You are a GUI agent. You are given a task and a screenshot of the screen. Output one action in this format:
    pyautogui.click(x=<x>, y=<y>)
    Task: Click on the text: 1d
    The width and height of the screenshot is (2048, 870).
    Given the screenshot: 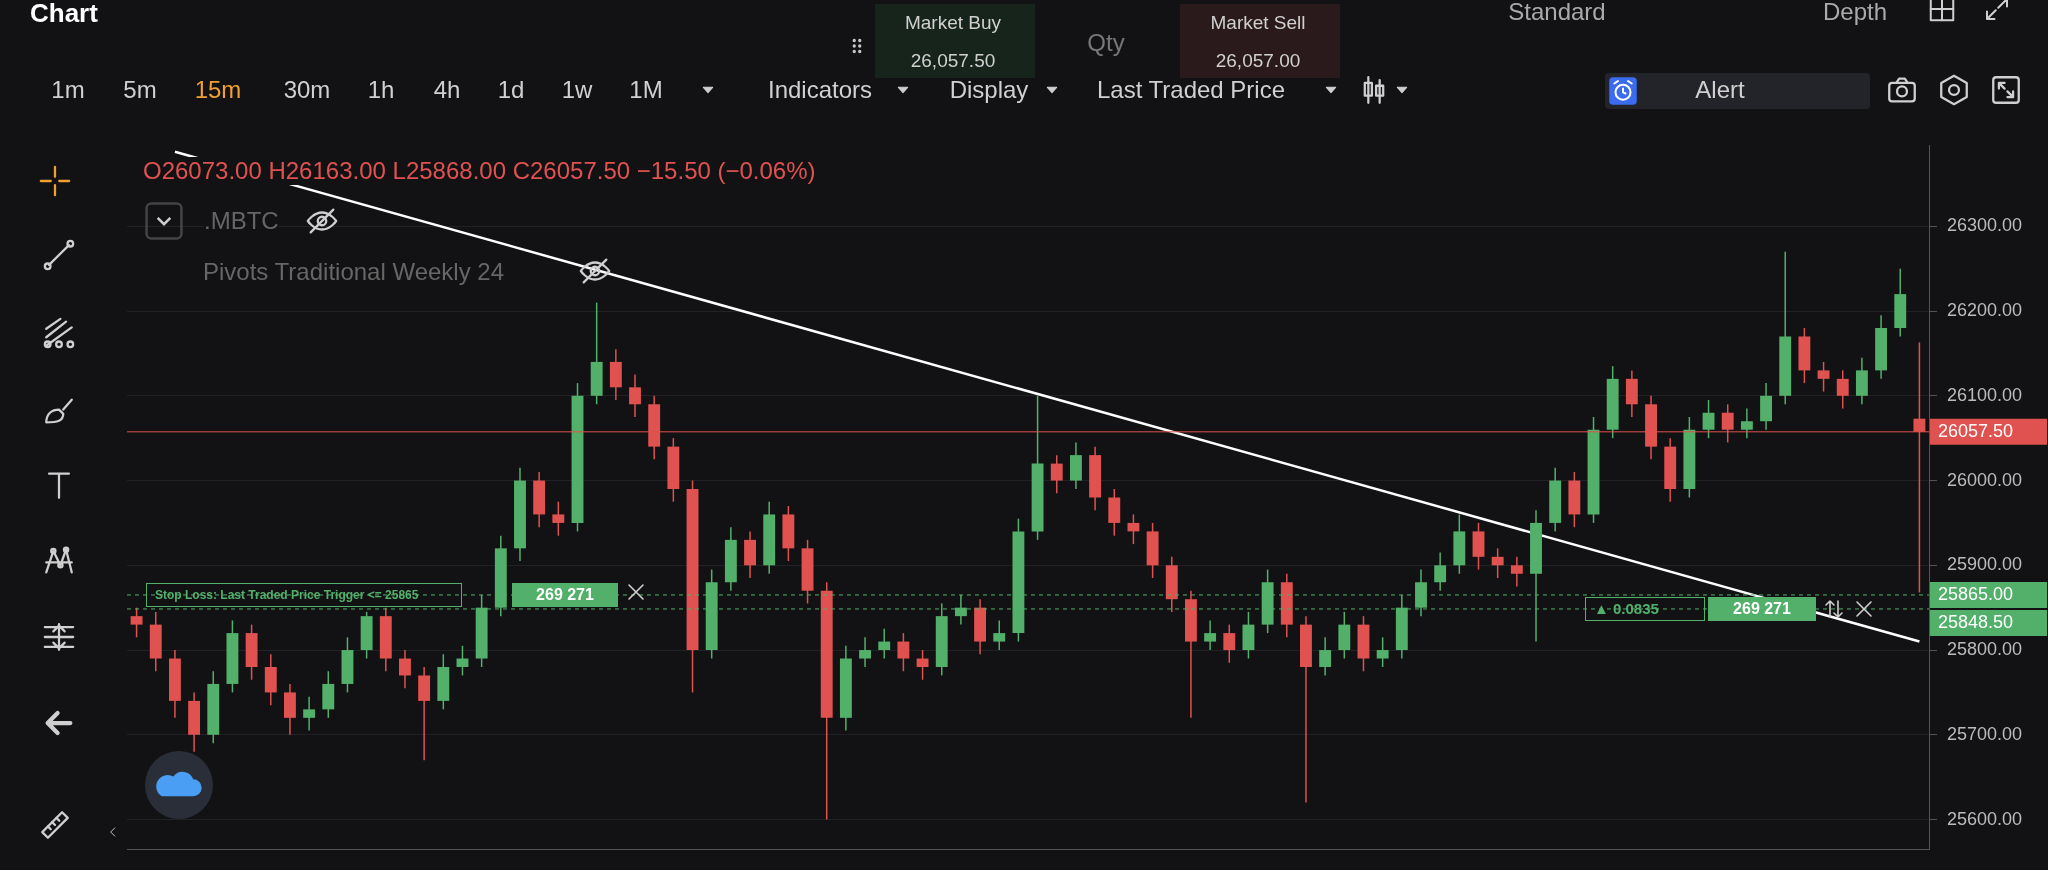 What is the action you would take?
    pyautogui.click(x=511, y=90)
    